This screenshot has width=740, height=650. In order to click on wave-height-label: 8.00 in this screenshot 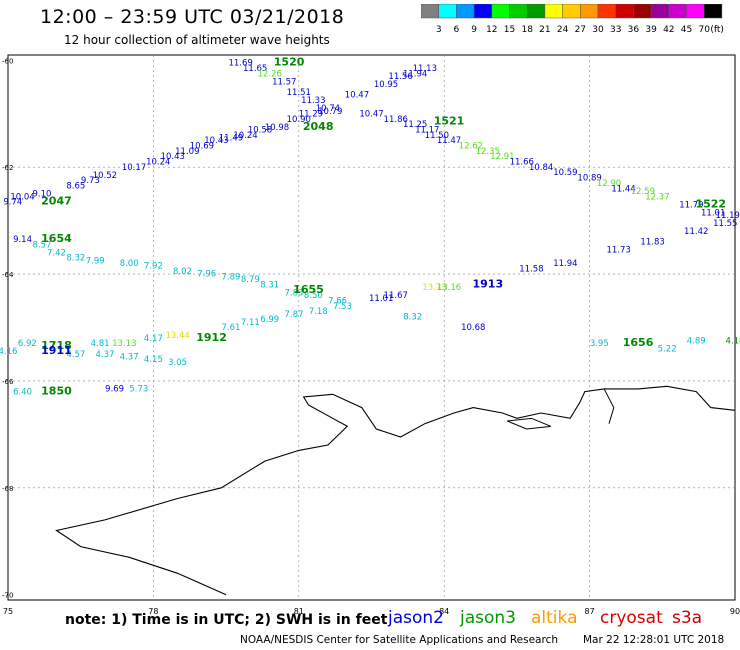, I will do `click(129, 264)`.